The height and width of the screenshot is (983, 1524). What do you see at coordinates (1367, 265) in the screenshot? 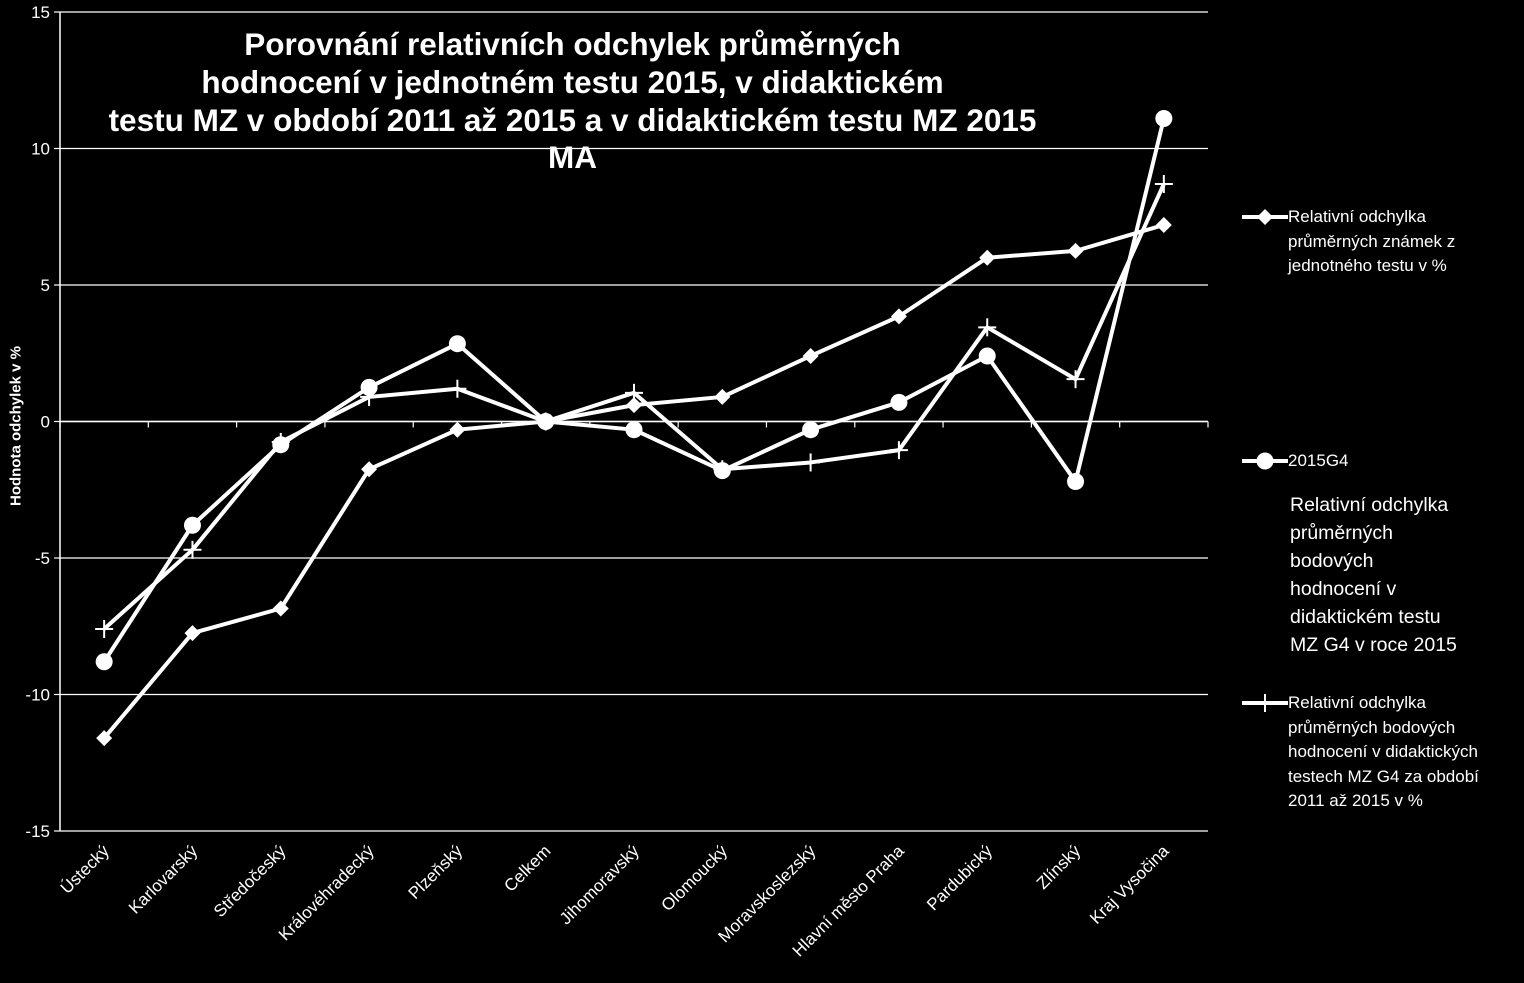
I see `legend-label-line: jednotného testu v %` at bounding box center [1367, 265].